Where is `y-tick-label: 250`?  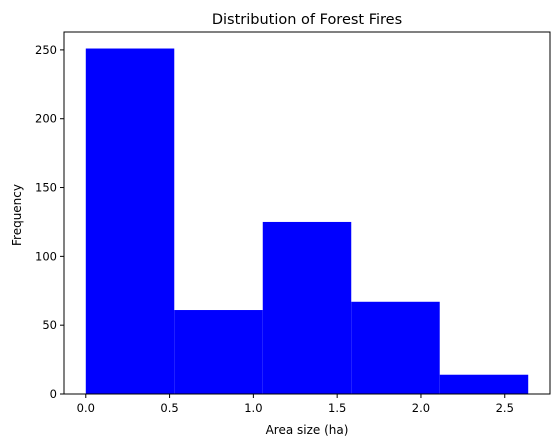
y-tick-label: 250 is located at coordinates (46, 50).